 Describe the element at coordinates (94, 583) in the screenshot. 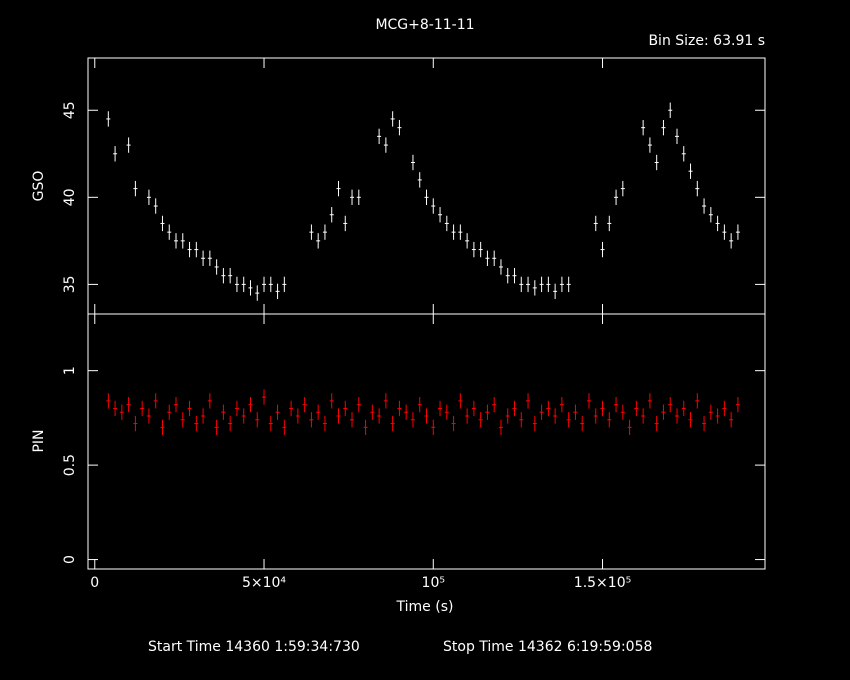

I see `x-tick-label: 0` at that location.